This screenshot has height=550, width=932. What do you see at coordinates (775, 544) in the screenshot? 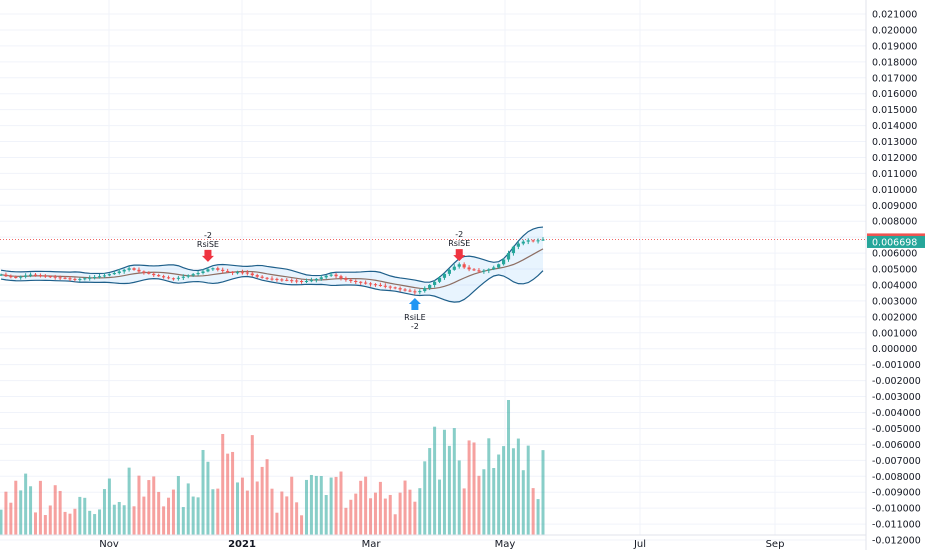
I see `time-tick-label: Sep` at bounding box center [775, 544].